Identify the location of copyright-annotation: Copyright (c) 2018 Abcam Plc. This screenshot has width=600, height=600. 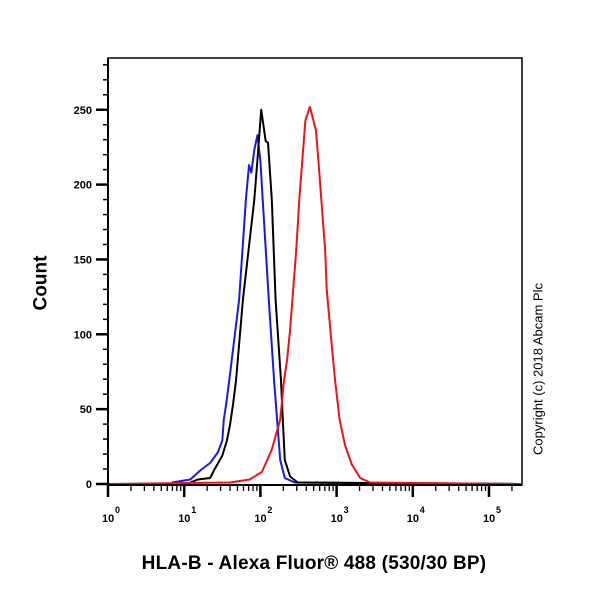
(538, 369).